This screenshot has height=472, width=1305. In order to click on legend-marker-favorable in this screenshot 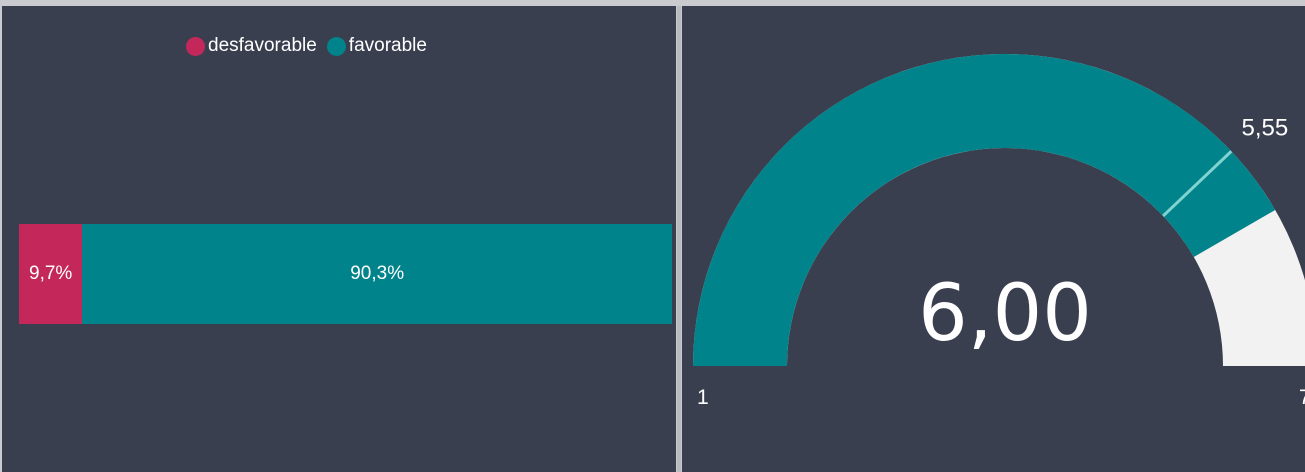, I will do `click(336, 46)`.